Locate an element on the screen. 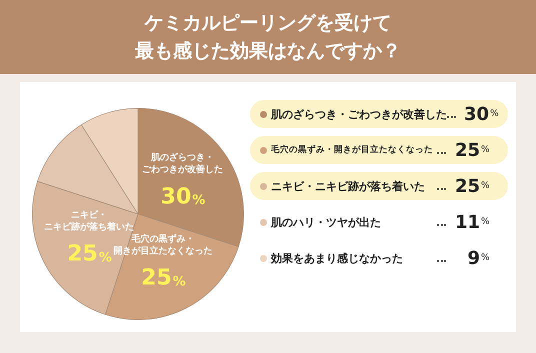  legend-label: 肌のハリ・ツヤが出た is located at coordinates (326, 222).